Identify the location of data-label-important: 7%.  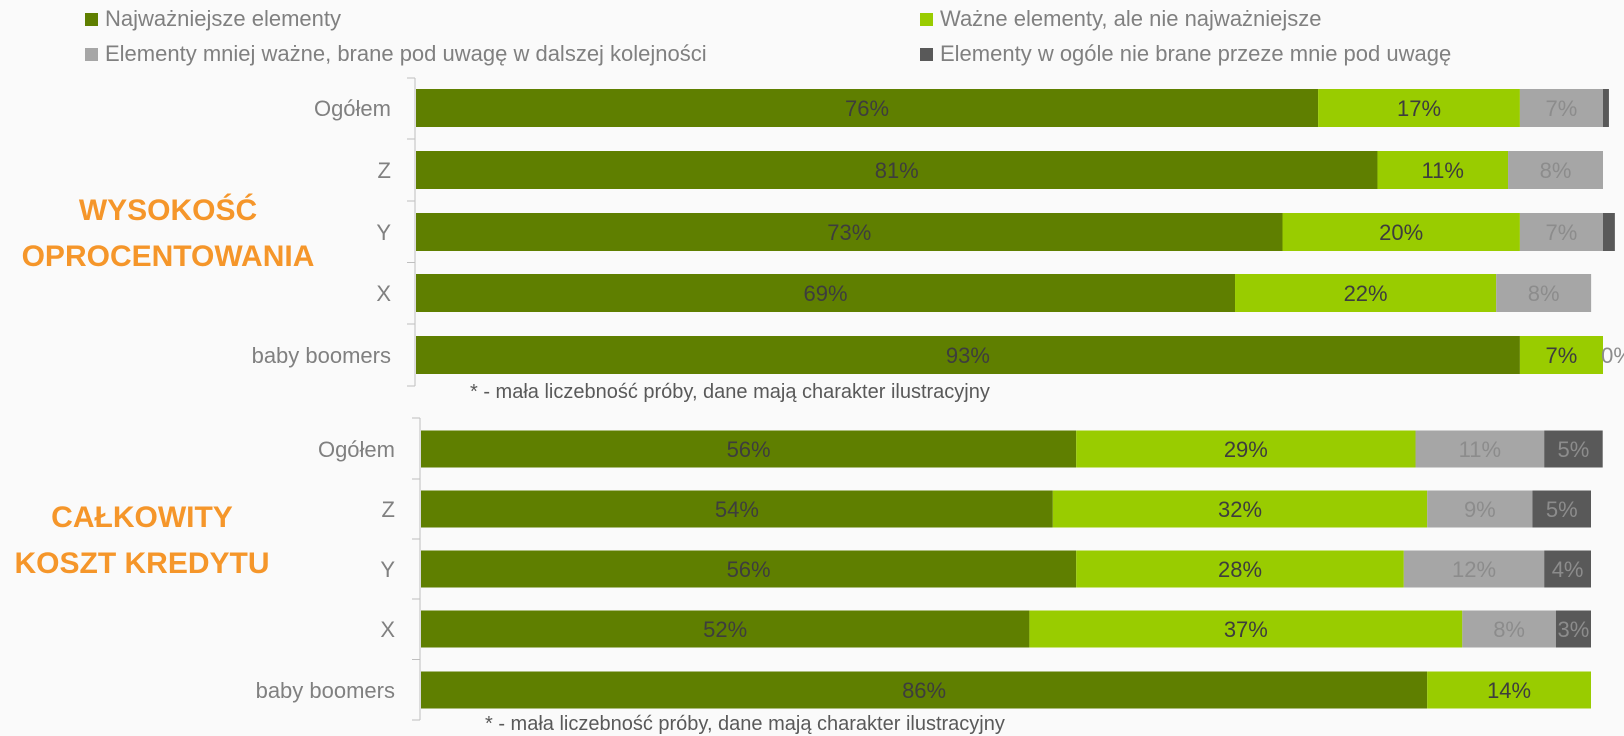
(1562, 355).